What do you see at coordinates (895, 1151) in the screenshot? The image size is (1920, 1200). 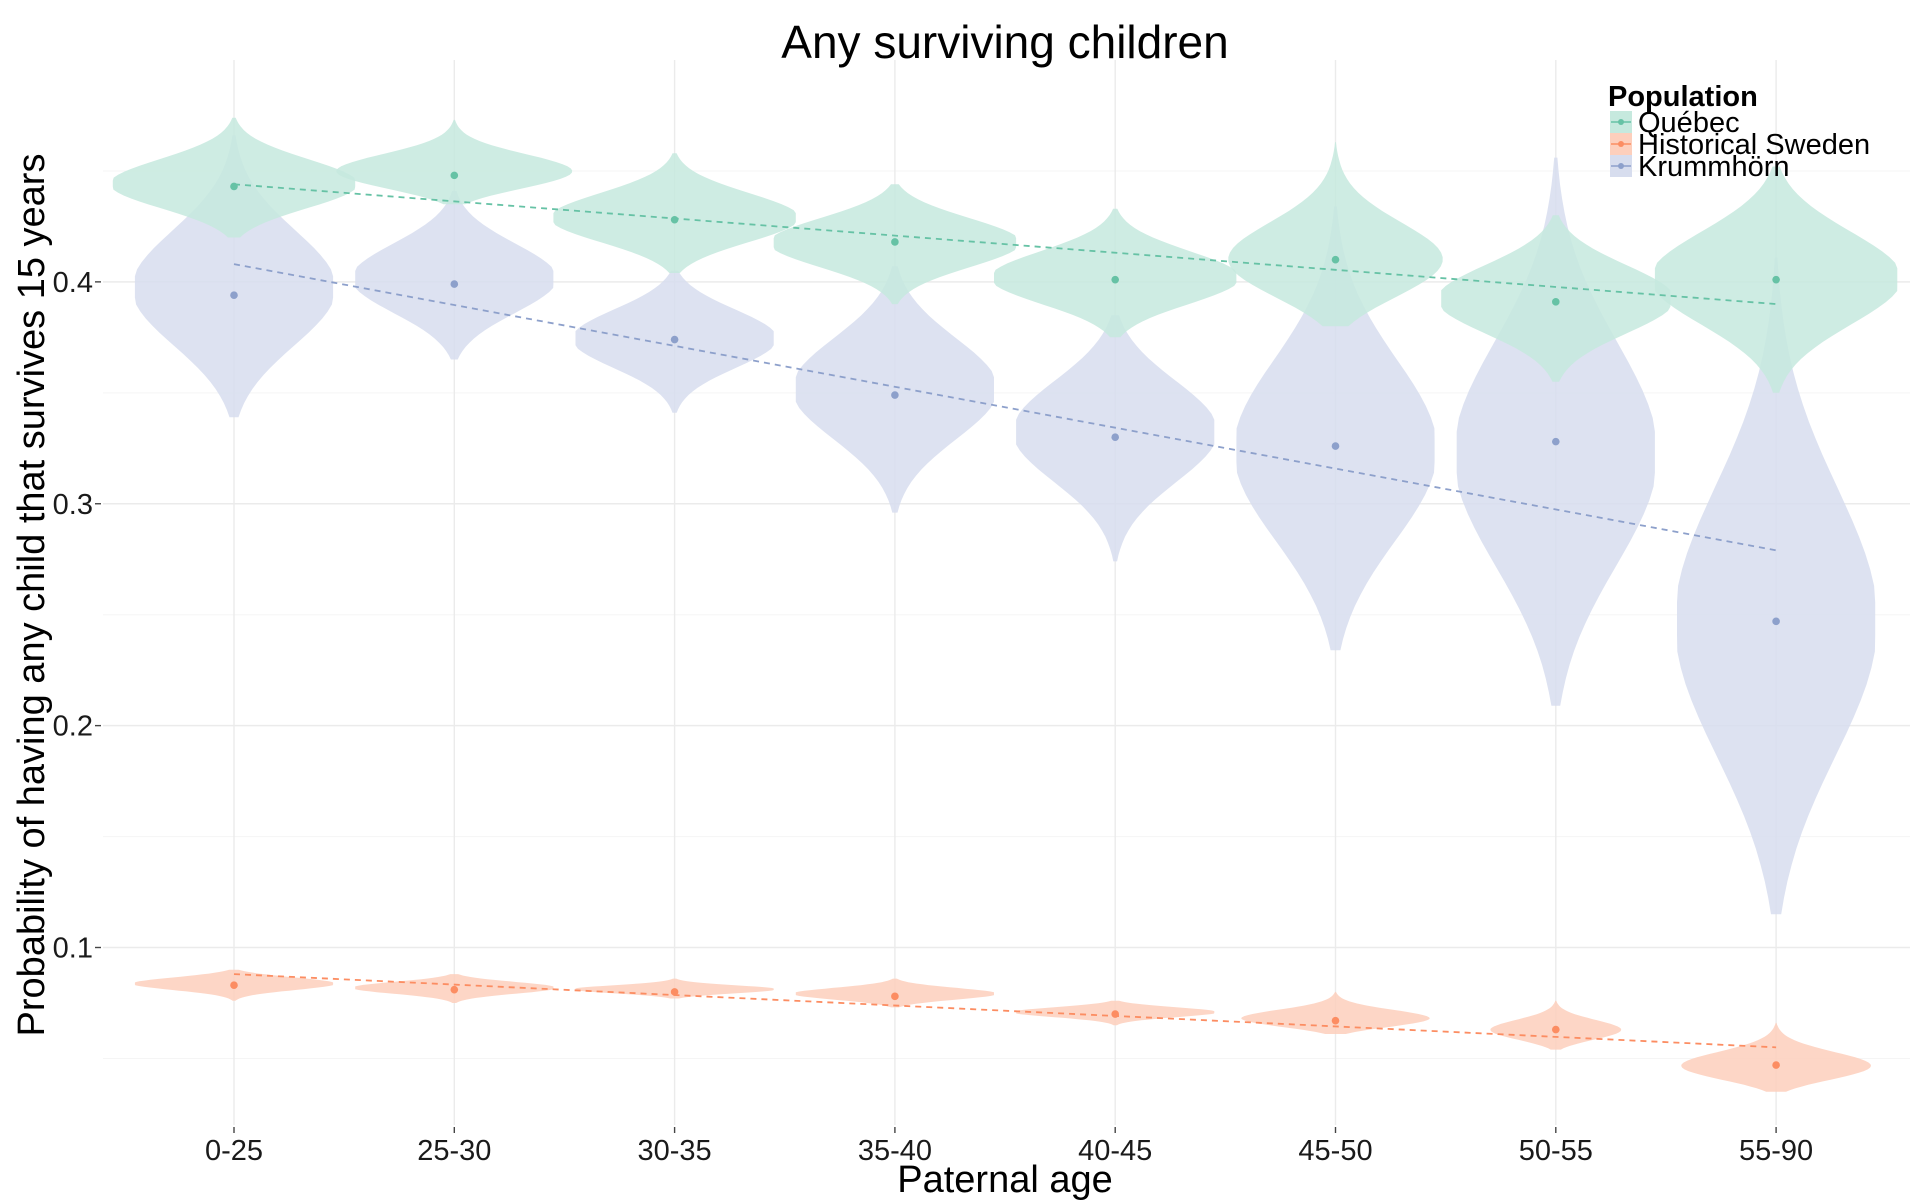 I see `x-tick-label: 35-40` at bounding box center [895, 1151].